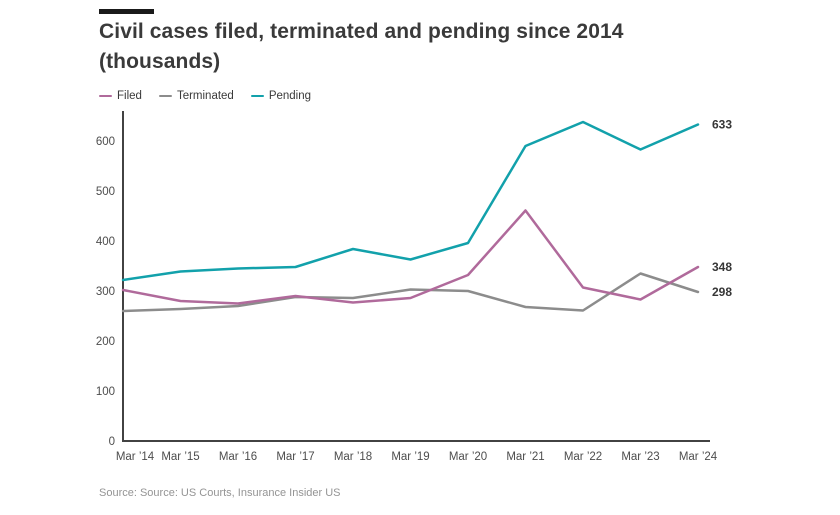 The width and height of the screenshot is (840, 515). I want to click on y-tick-label: 100, so click(105, 392).